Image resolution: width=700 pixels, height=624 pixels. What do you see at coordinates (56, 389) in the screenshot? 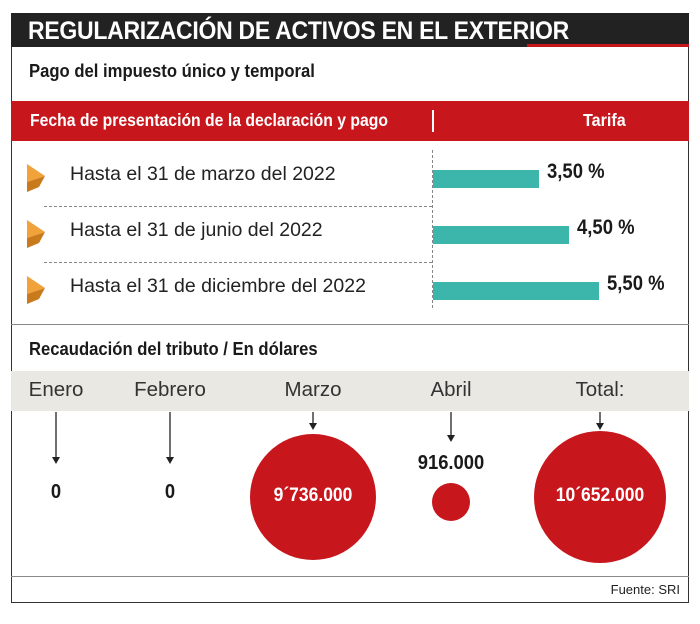
I see `month-label: Enero` at bounding box center [56, 389].